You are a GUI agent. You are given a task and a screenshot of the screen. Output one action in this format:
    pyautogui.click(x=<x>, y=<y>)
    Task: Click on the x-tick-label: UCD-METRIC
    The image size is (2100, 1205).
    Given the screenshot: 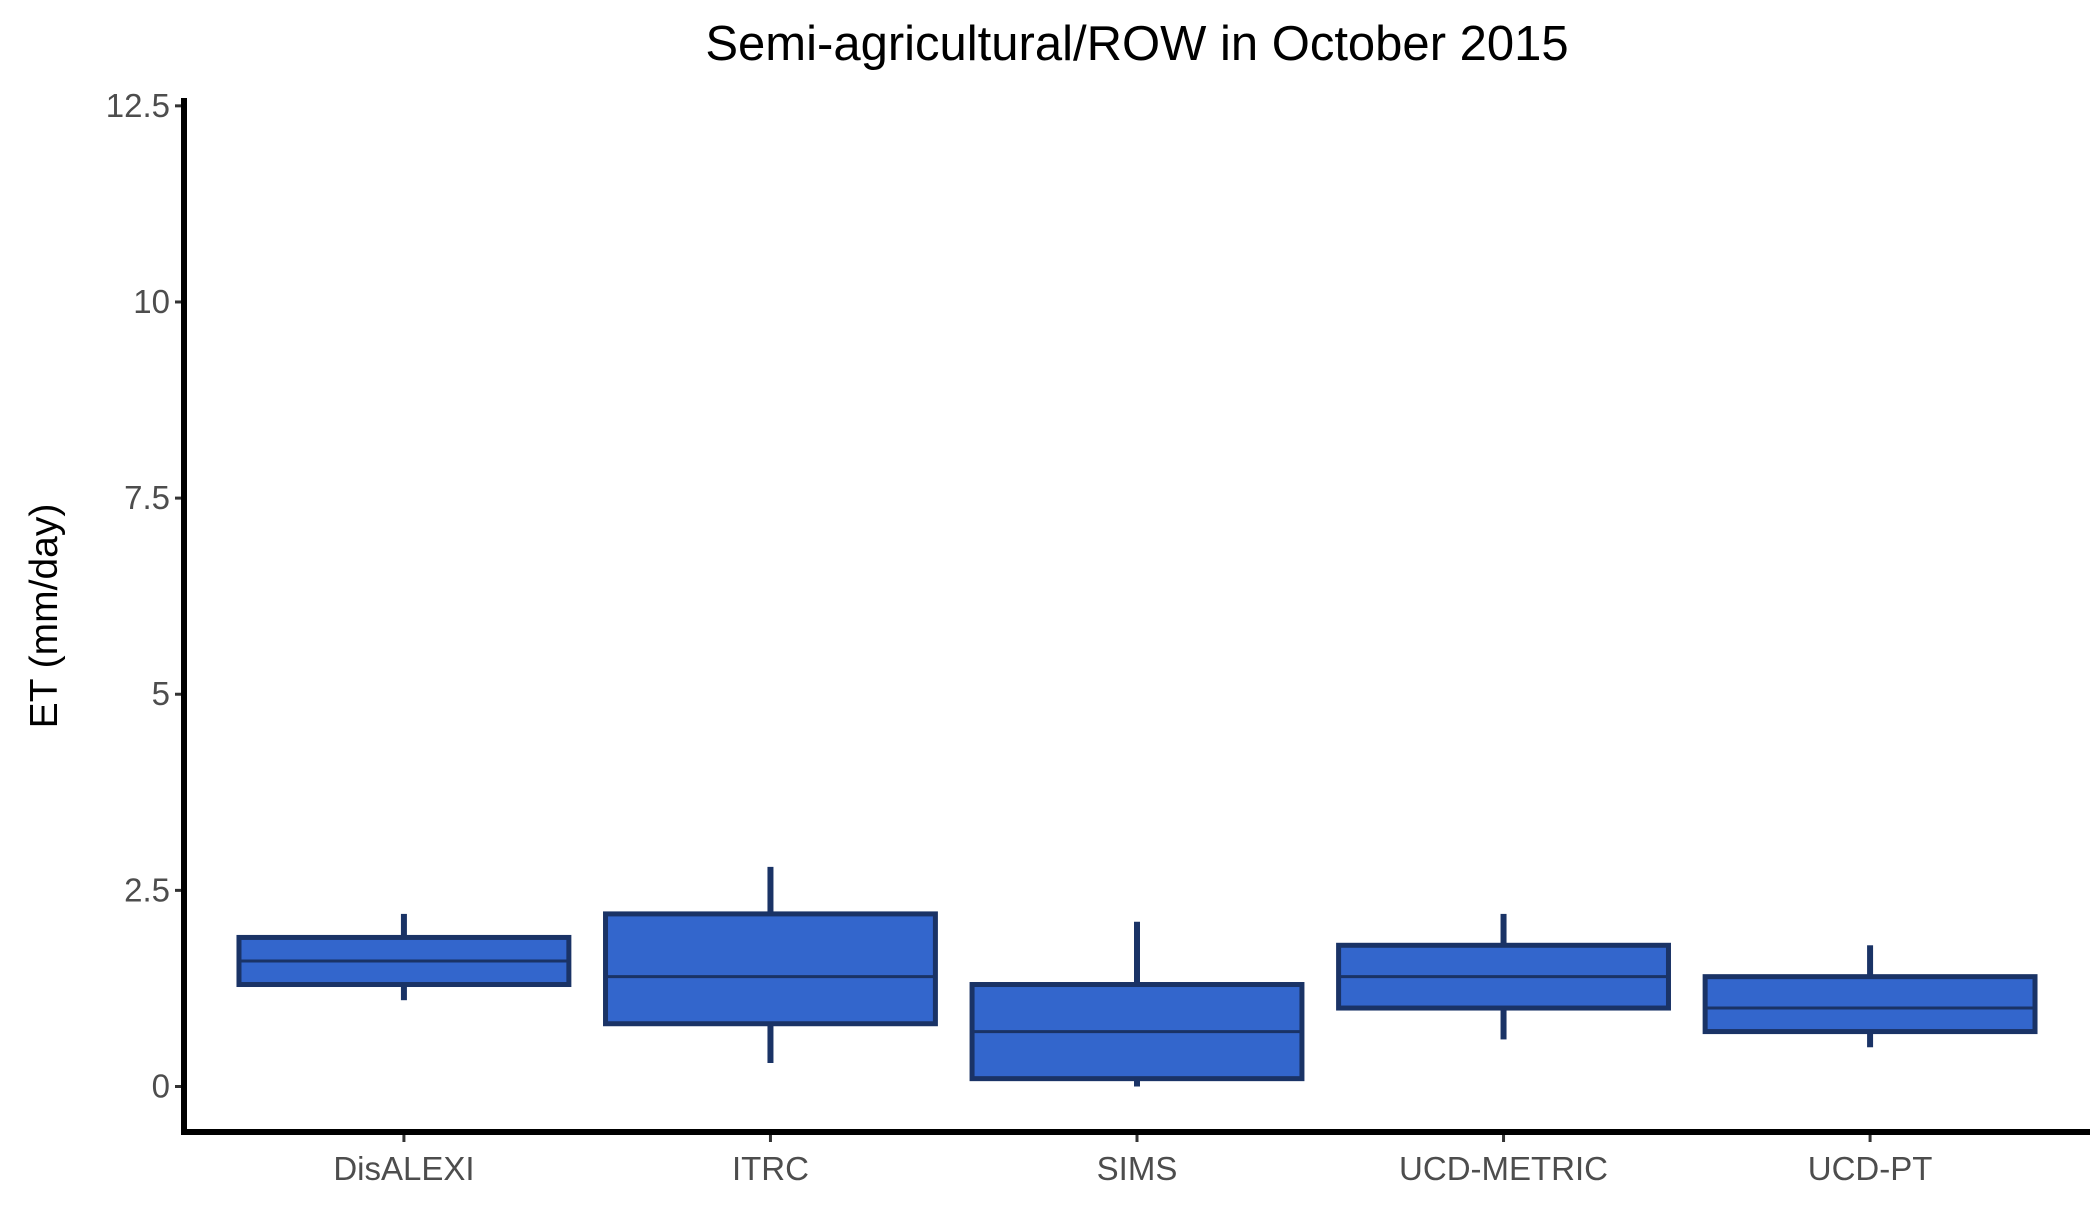 What is the action you would take?
    pyautogui.click(x=1503, y=1168)
    